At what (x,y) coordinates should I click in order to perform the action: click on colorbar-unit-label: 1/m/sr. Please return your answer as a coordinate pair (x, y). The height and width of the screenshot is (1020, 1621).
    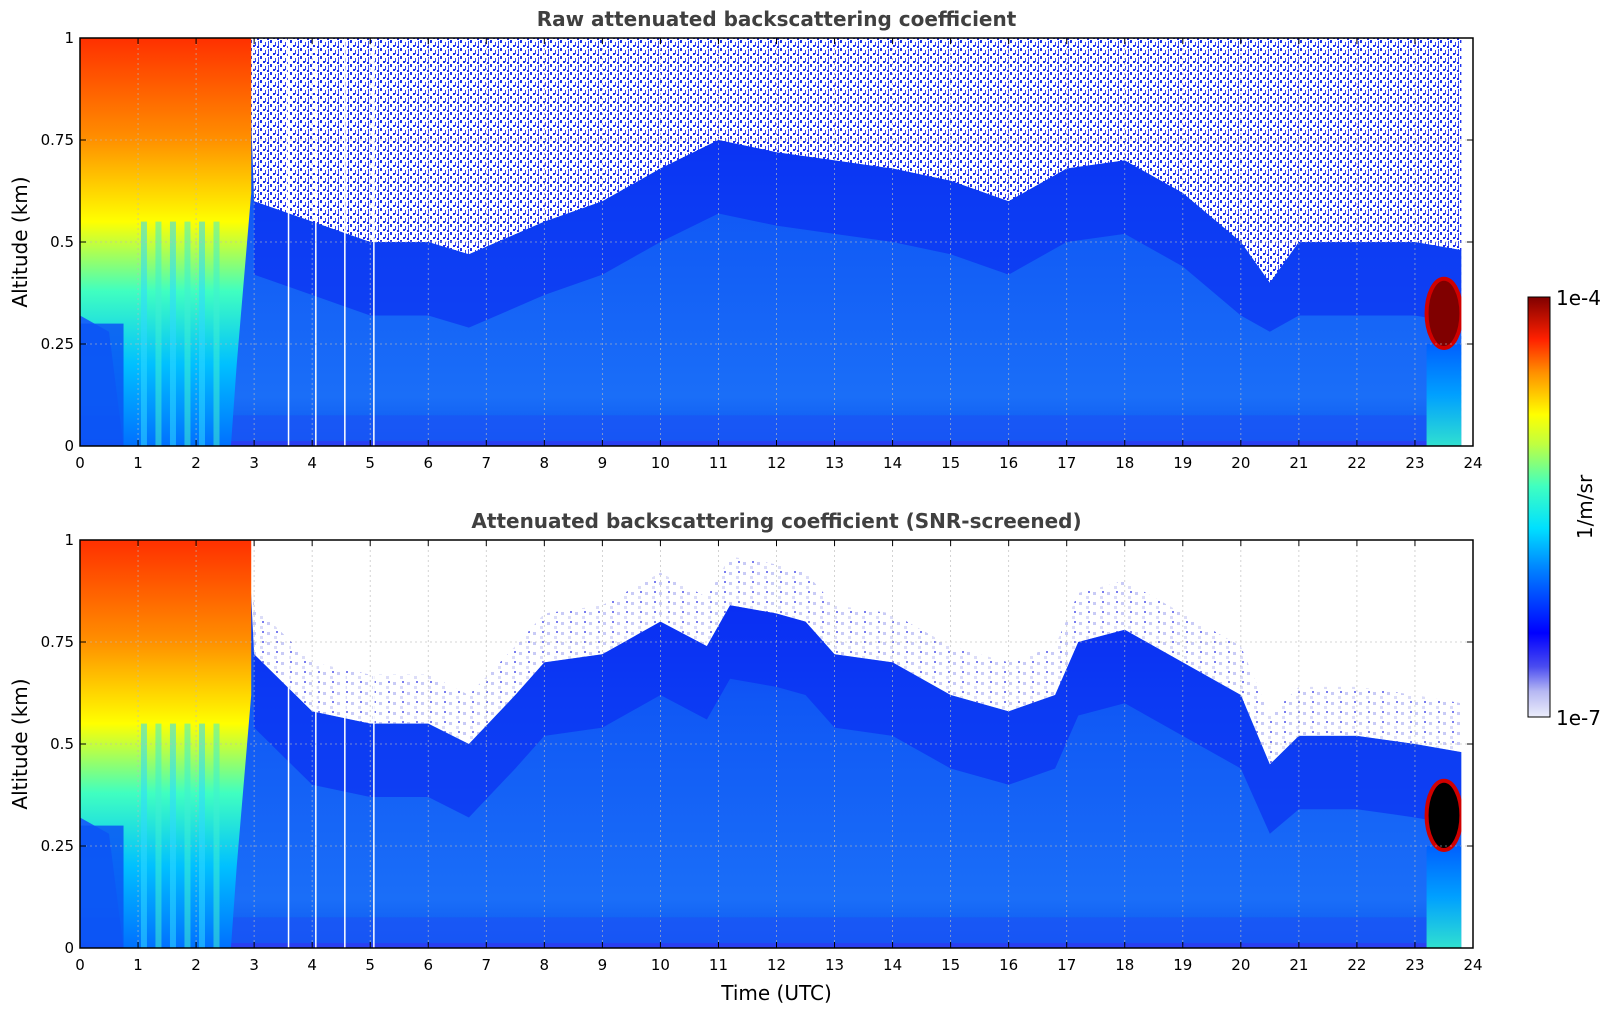
    Looking at the image, I should click on (1585, 506).